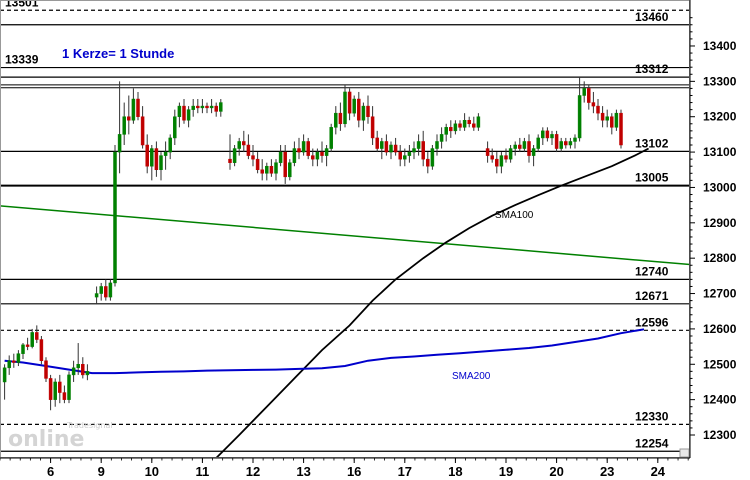 Image resolution: width=750 pixels, height=480 pixels. What do you see at coordinates (22, 60) in the screenshot?
I see `level-label-13339: 13339` at bounding box center [22, 60].